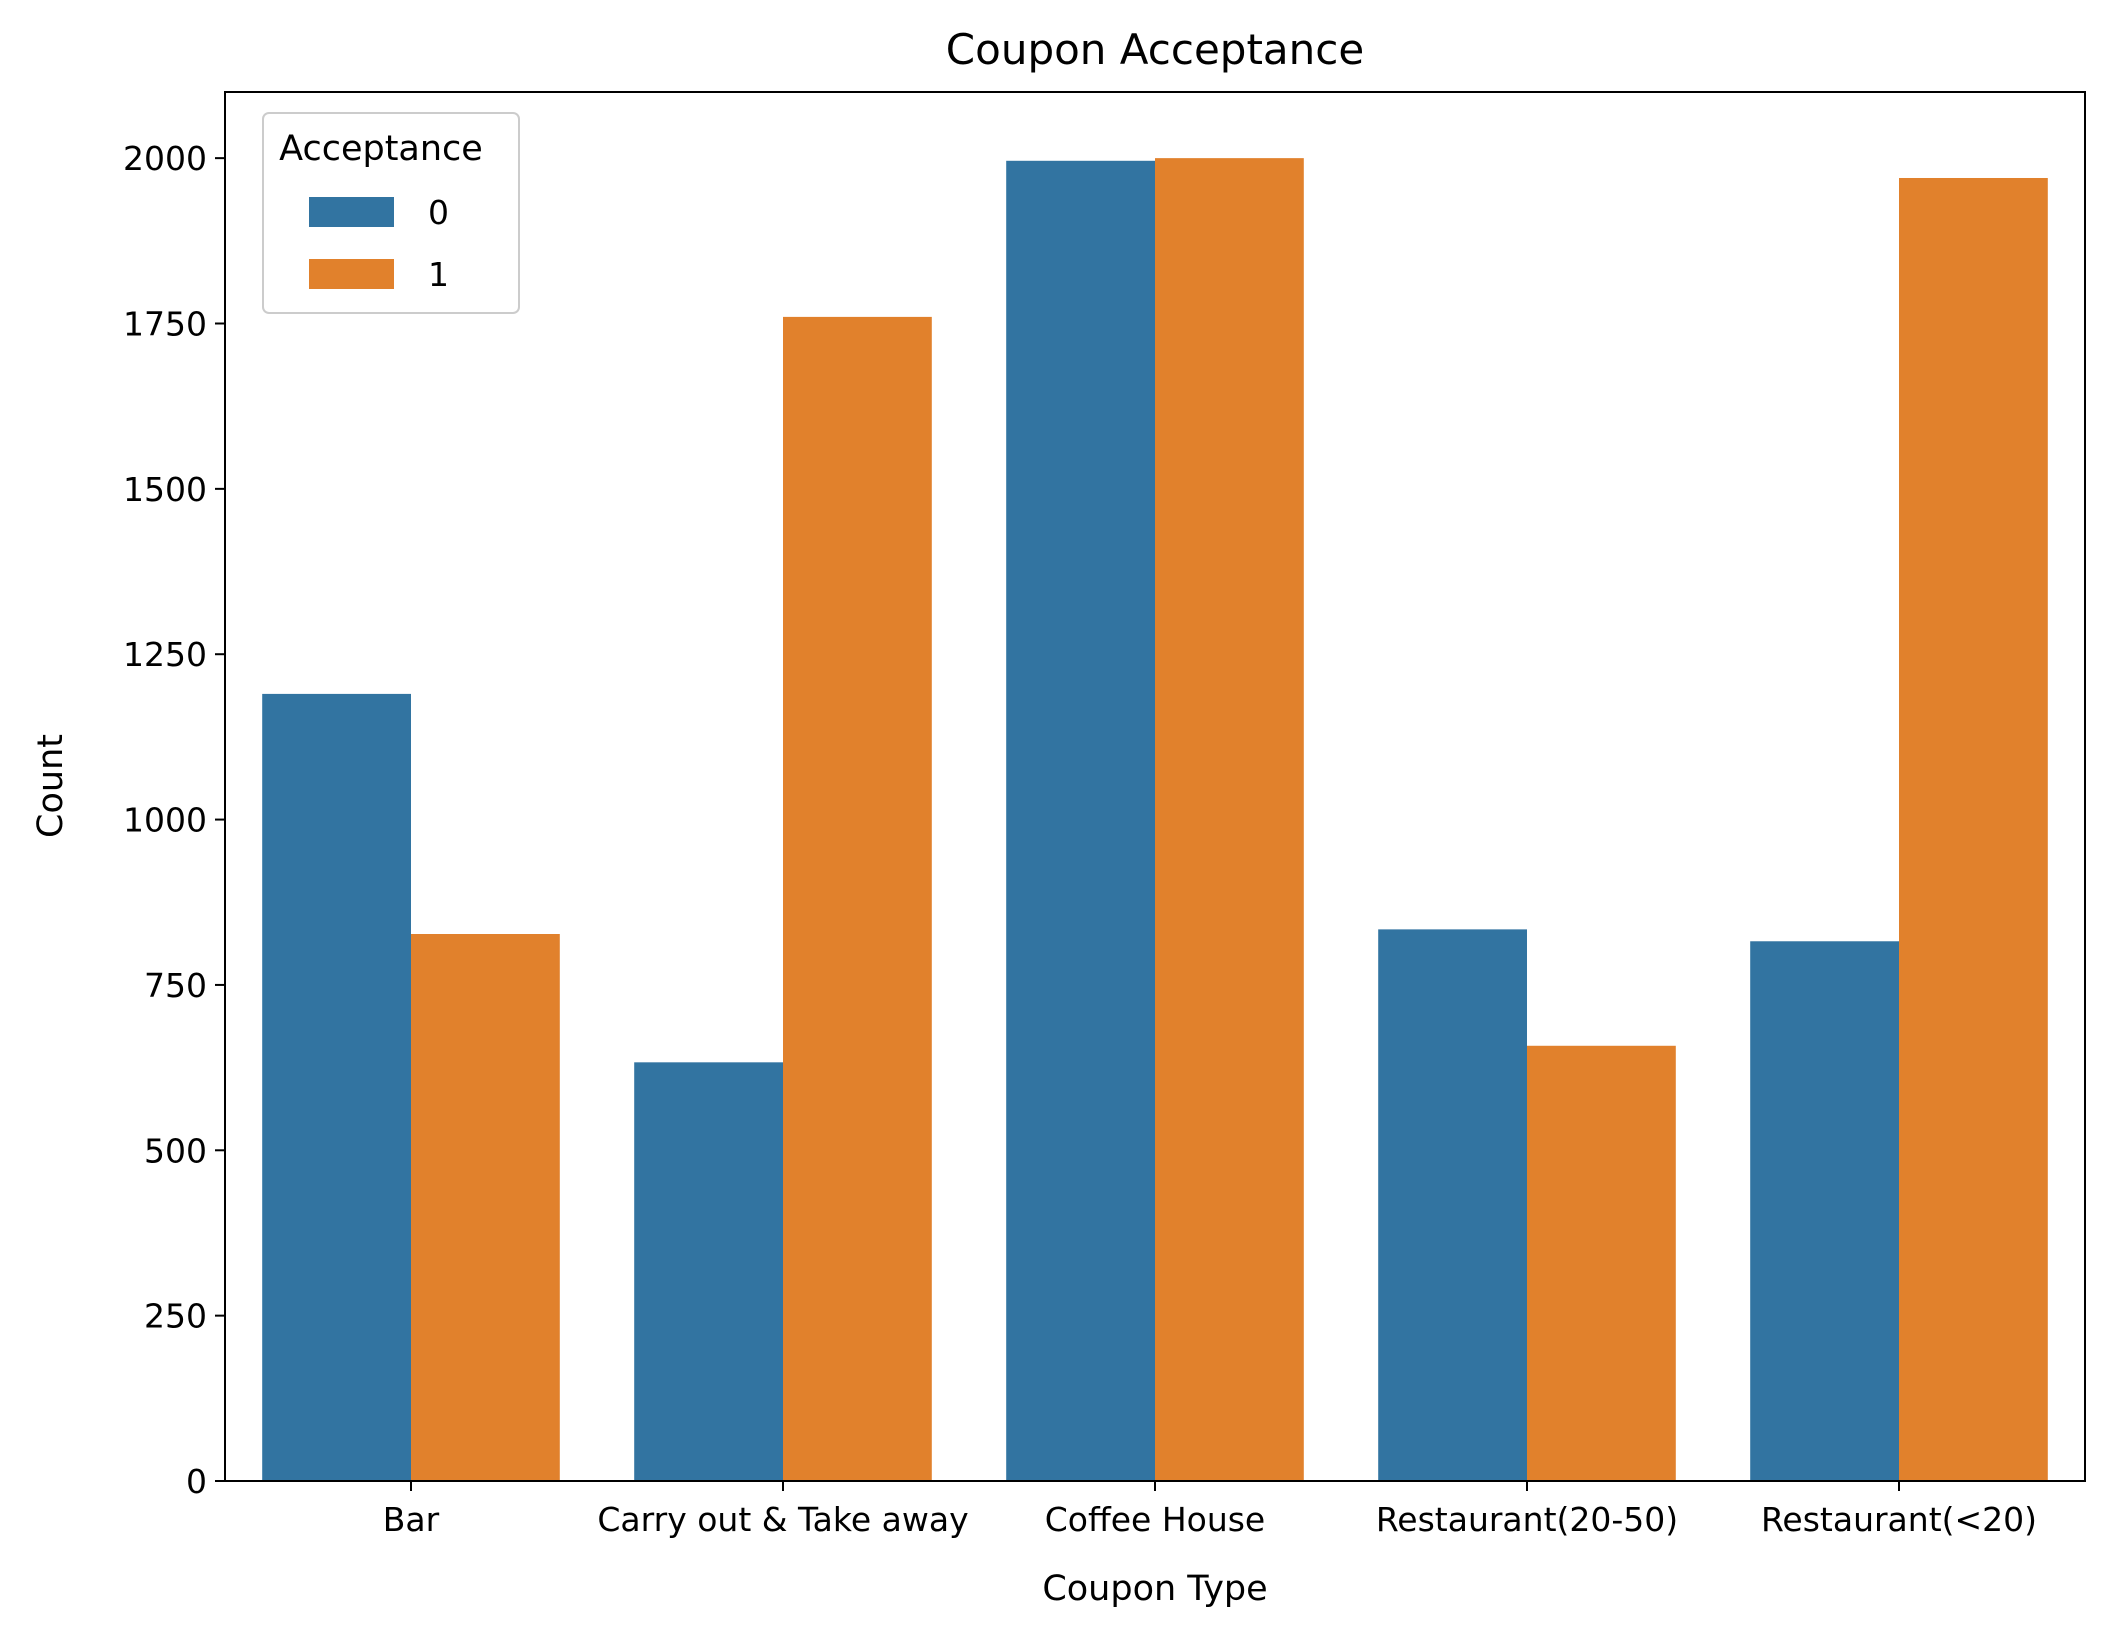 The width and height of the screenshot is (2113, 1638). Describe the element at coordinates (165, 489) in the screenshot. I see `y-tick-label-6: 1500` at that location.